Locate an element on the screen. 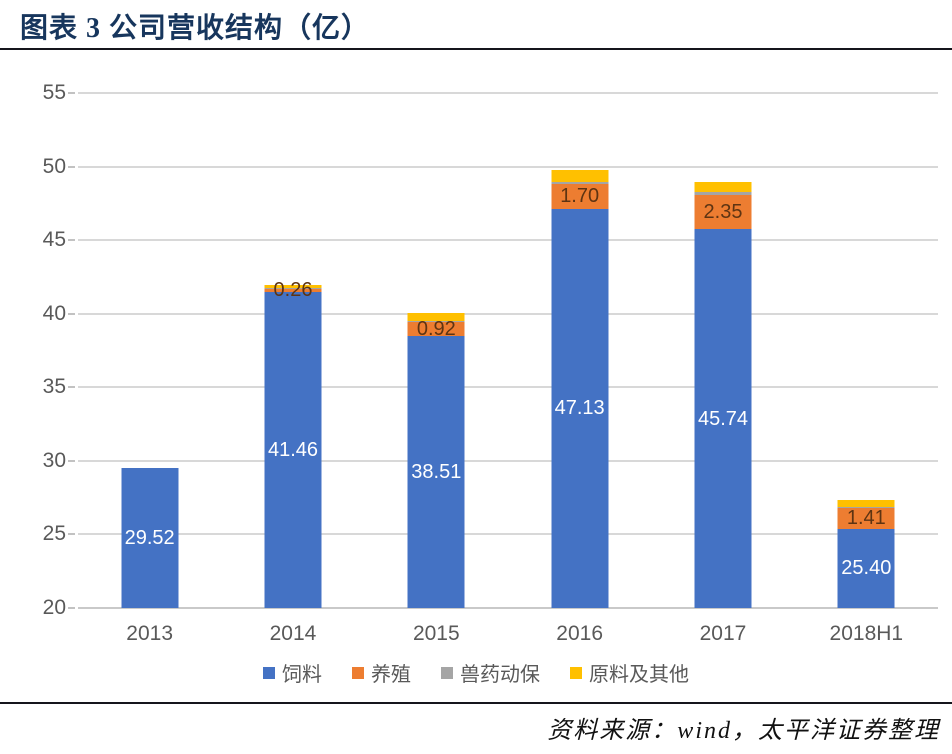 Image resolution: width=952 pixels, height=754 pixels. data-label: 45.74 is located at coordinates (723, 418).